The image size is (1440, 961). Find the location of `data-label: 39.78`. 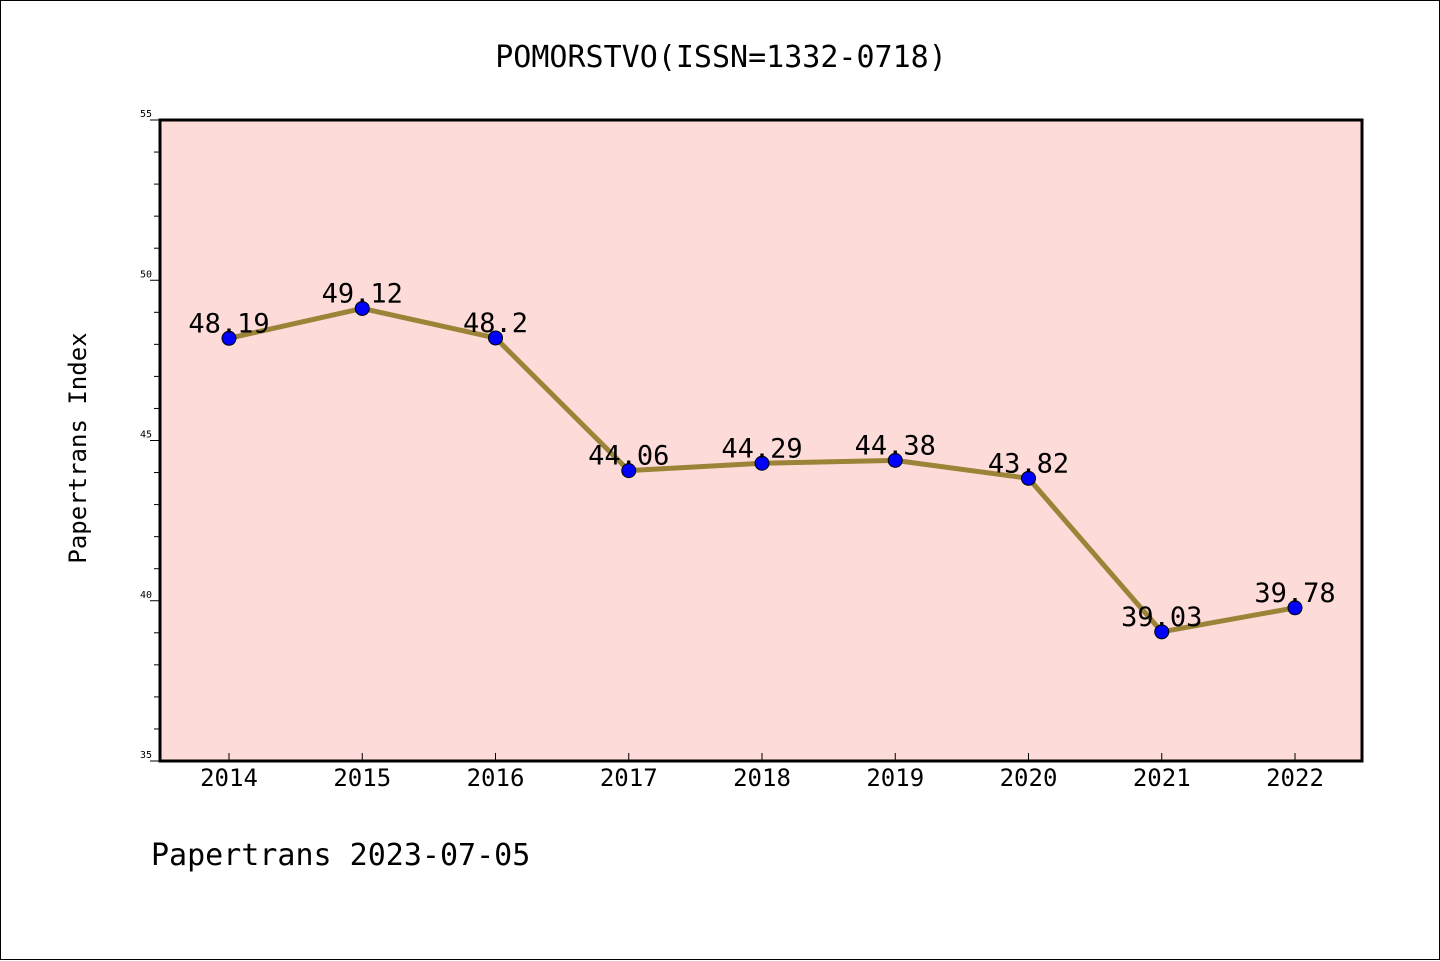

data-label: 39.78 is located at coordinates (1294, 593).